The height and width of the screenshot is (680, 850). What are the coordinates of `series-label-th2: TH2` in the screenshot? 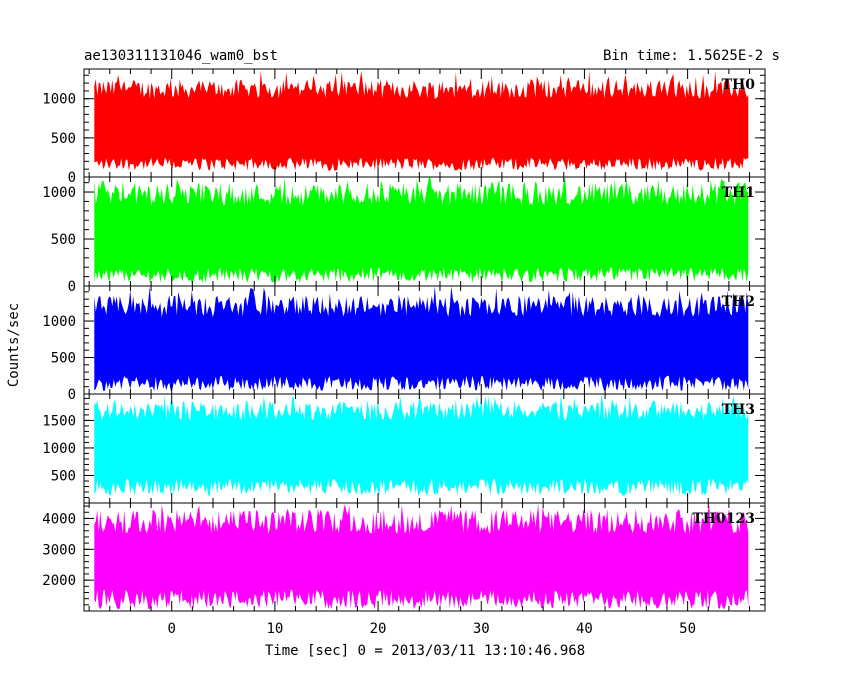 It's located at (738, 302).